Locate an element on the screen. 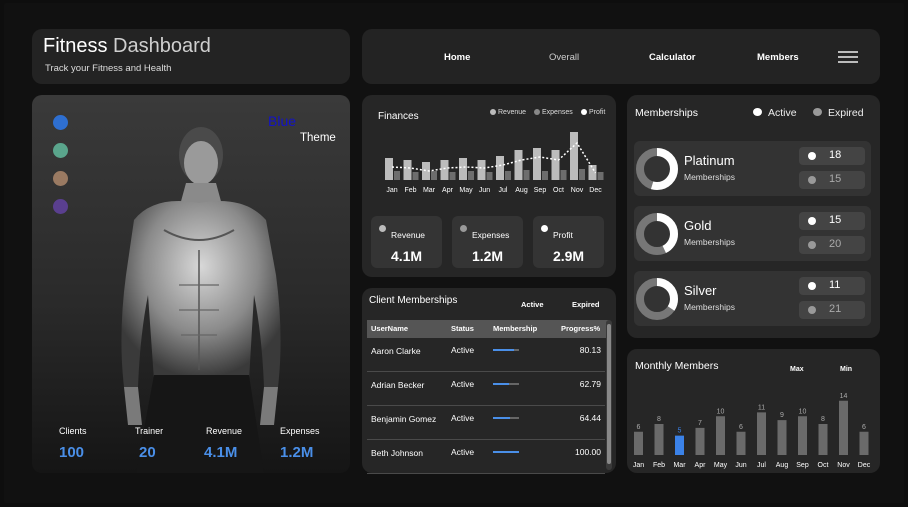  cell-username: Beth Johnson is located at coordinates (397, 453).